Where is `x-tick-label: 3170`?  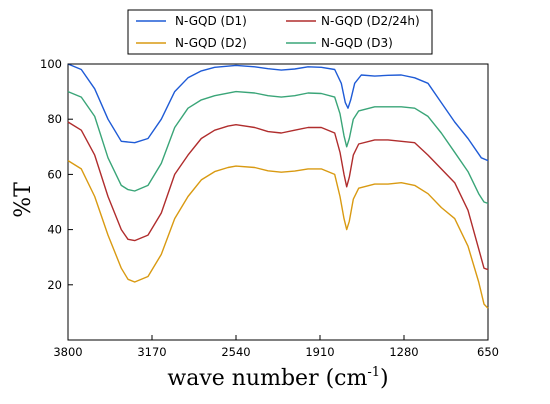 x-tick-label: 3170 is located at coordinates (151, 352).